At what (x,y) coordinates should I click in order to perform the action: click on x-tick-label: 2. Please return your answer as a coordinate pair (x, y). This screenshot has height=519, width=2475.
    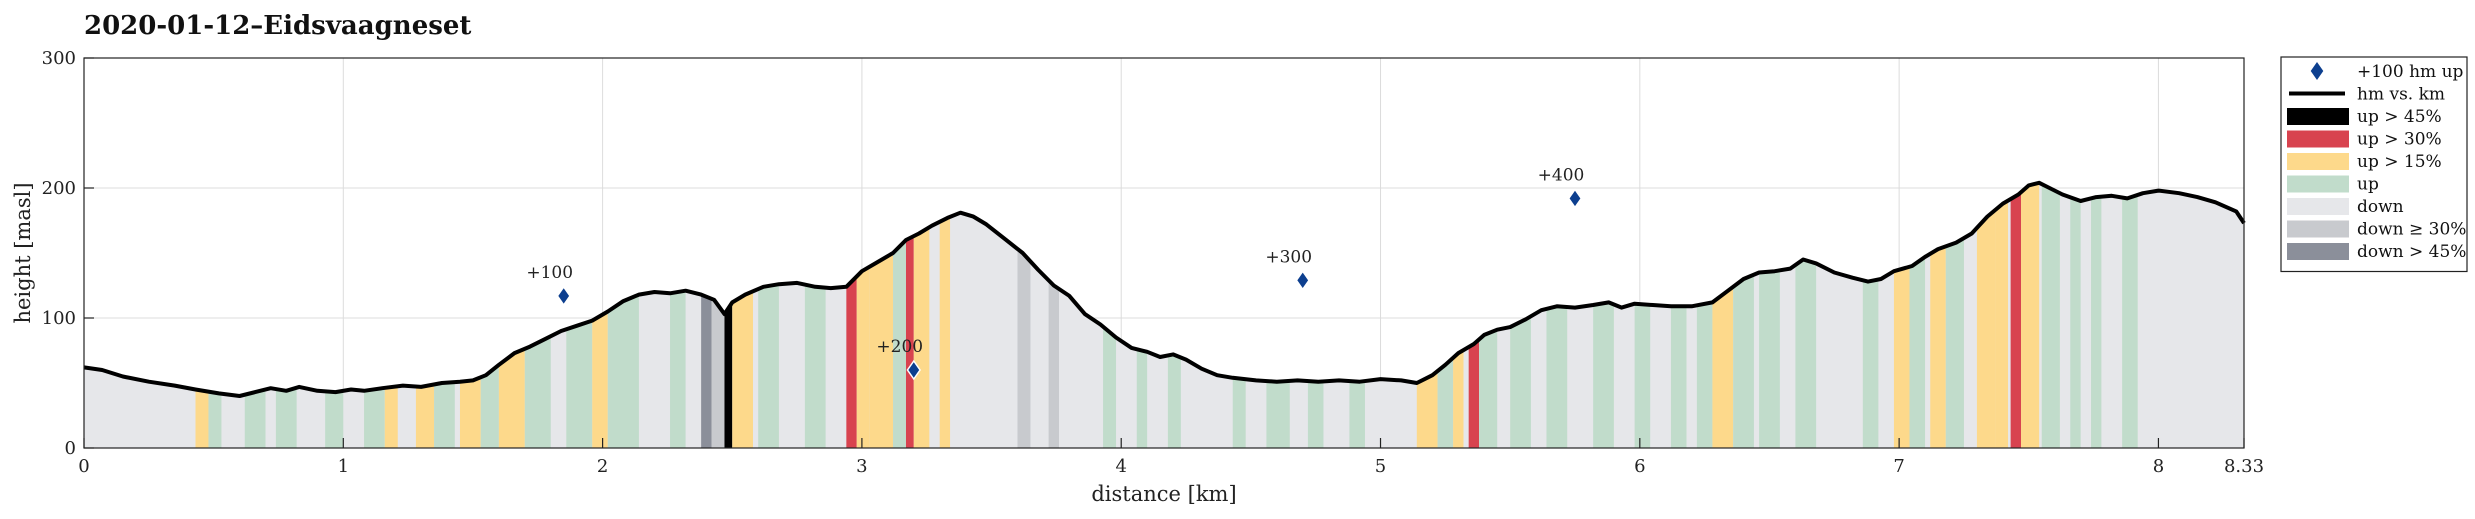
    Looking at the image, I should click on (602, 466).